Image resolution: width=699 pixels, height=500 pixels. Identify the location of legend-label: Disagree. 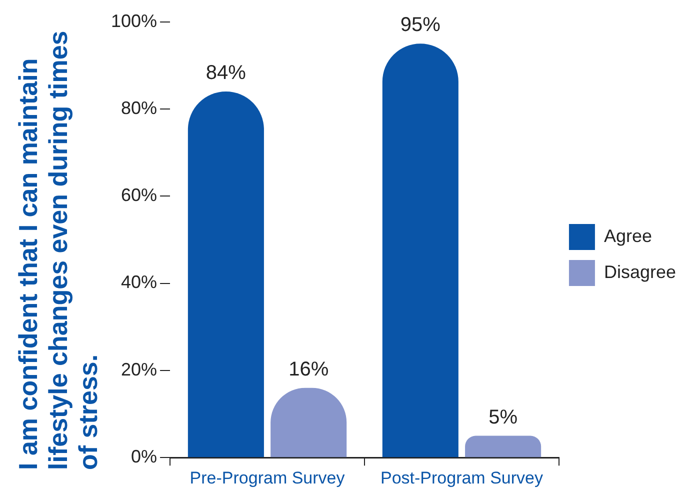
(640, 272).